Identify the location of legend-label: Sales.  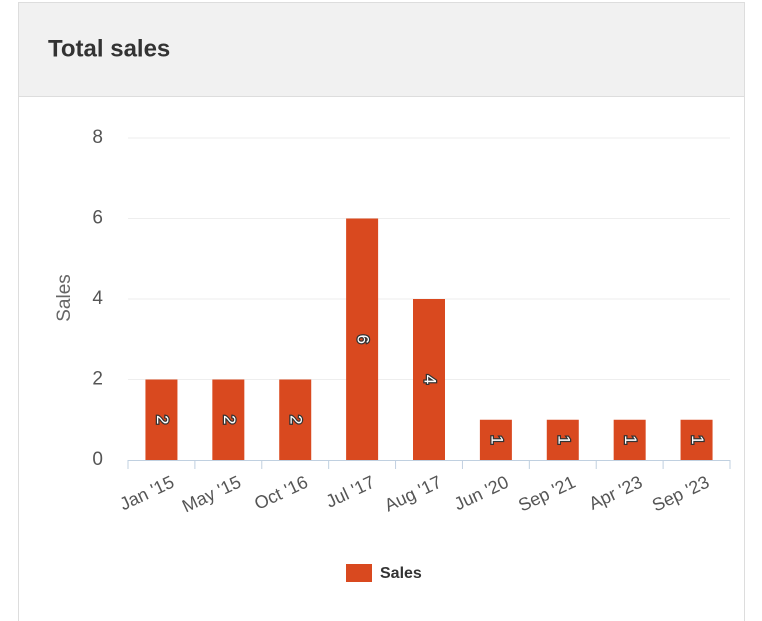
(401, 573).